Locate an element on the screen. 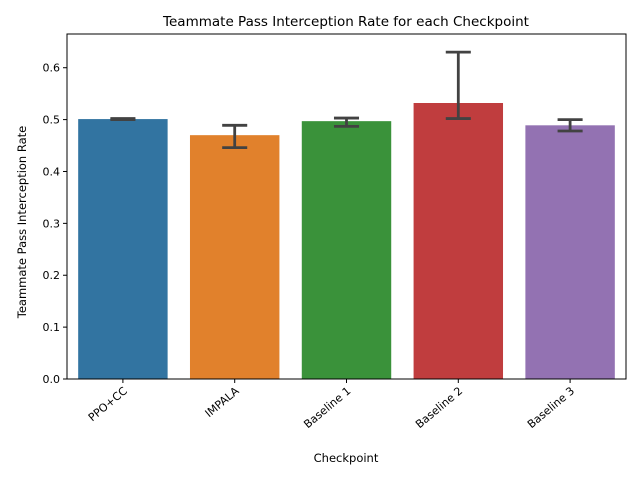  y-tick-label: 0.0 is located at coordinates (52, 379).